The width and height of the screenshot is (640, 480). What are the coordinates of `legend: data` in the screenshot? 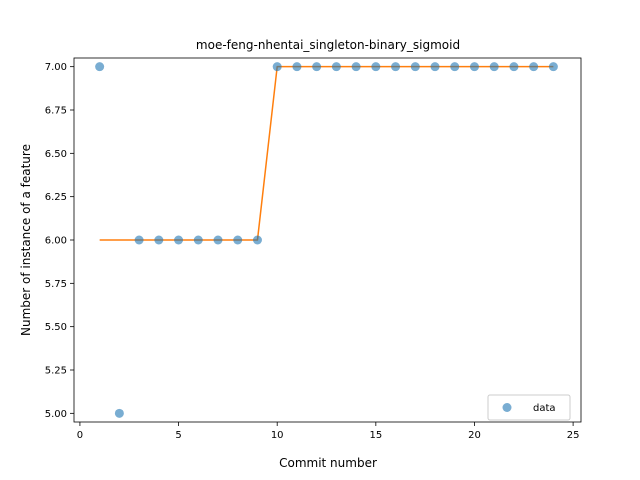 It's located at (529, 407).